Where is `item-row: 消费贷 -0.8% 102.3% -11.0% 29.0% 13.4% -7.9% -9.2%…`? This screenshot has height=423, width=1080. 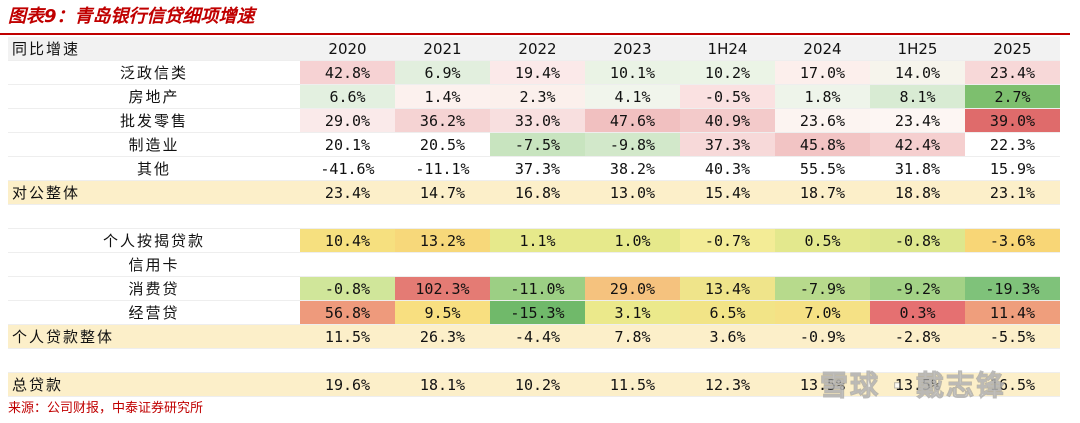
item-row: 消费贷 -0.8% 102.3% -11.0% 29.0% 13.4% -7.9% -9.2%… is located at coordinates (534, 288).